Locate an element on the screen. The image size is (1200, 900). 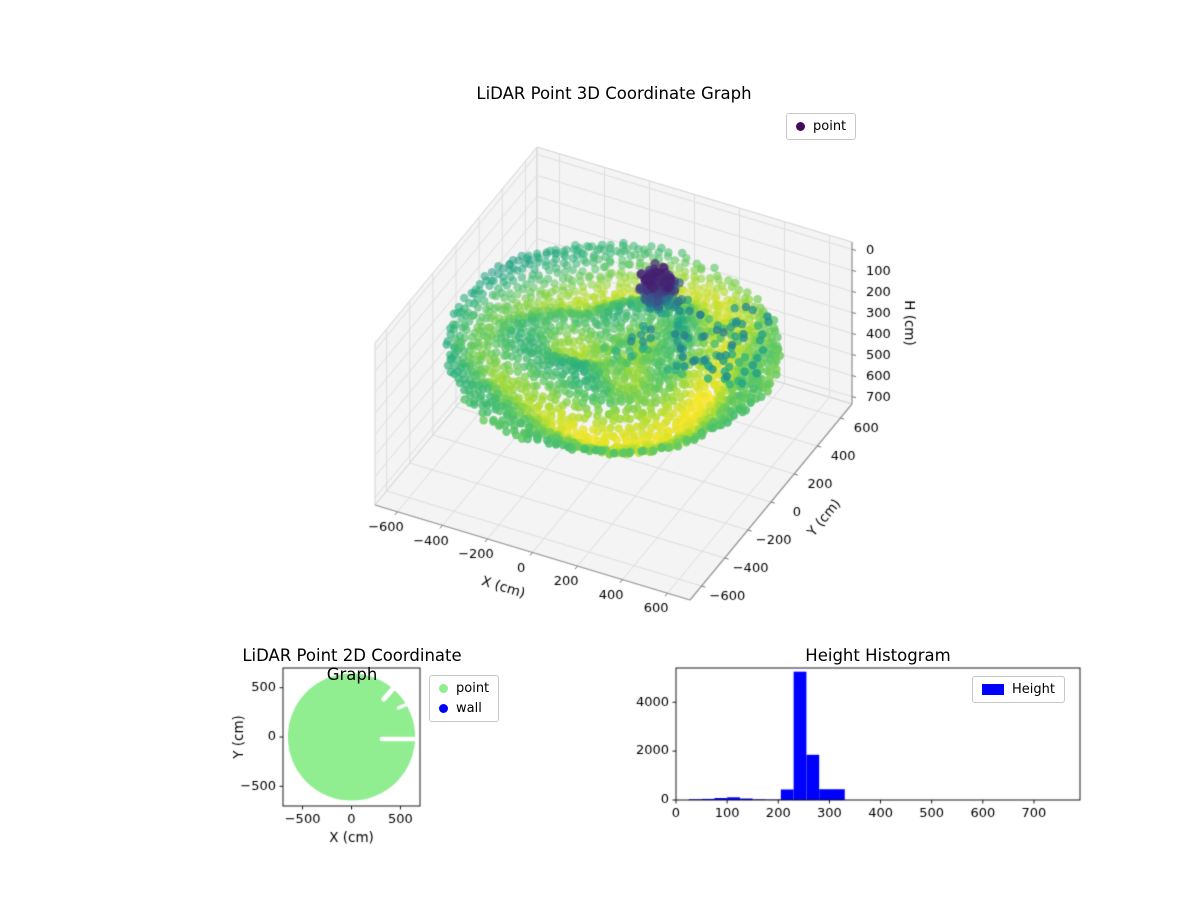
legend-entry-wall-2d: wall is located at coordinates (464, 708).